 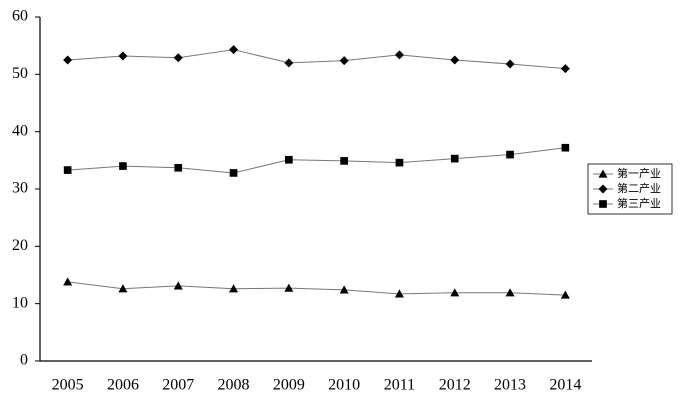 What do you see at coordinates (20, 73) in the screenshot?
I see `y-tick-label: 50` at bounding box center [20, 73].